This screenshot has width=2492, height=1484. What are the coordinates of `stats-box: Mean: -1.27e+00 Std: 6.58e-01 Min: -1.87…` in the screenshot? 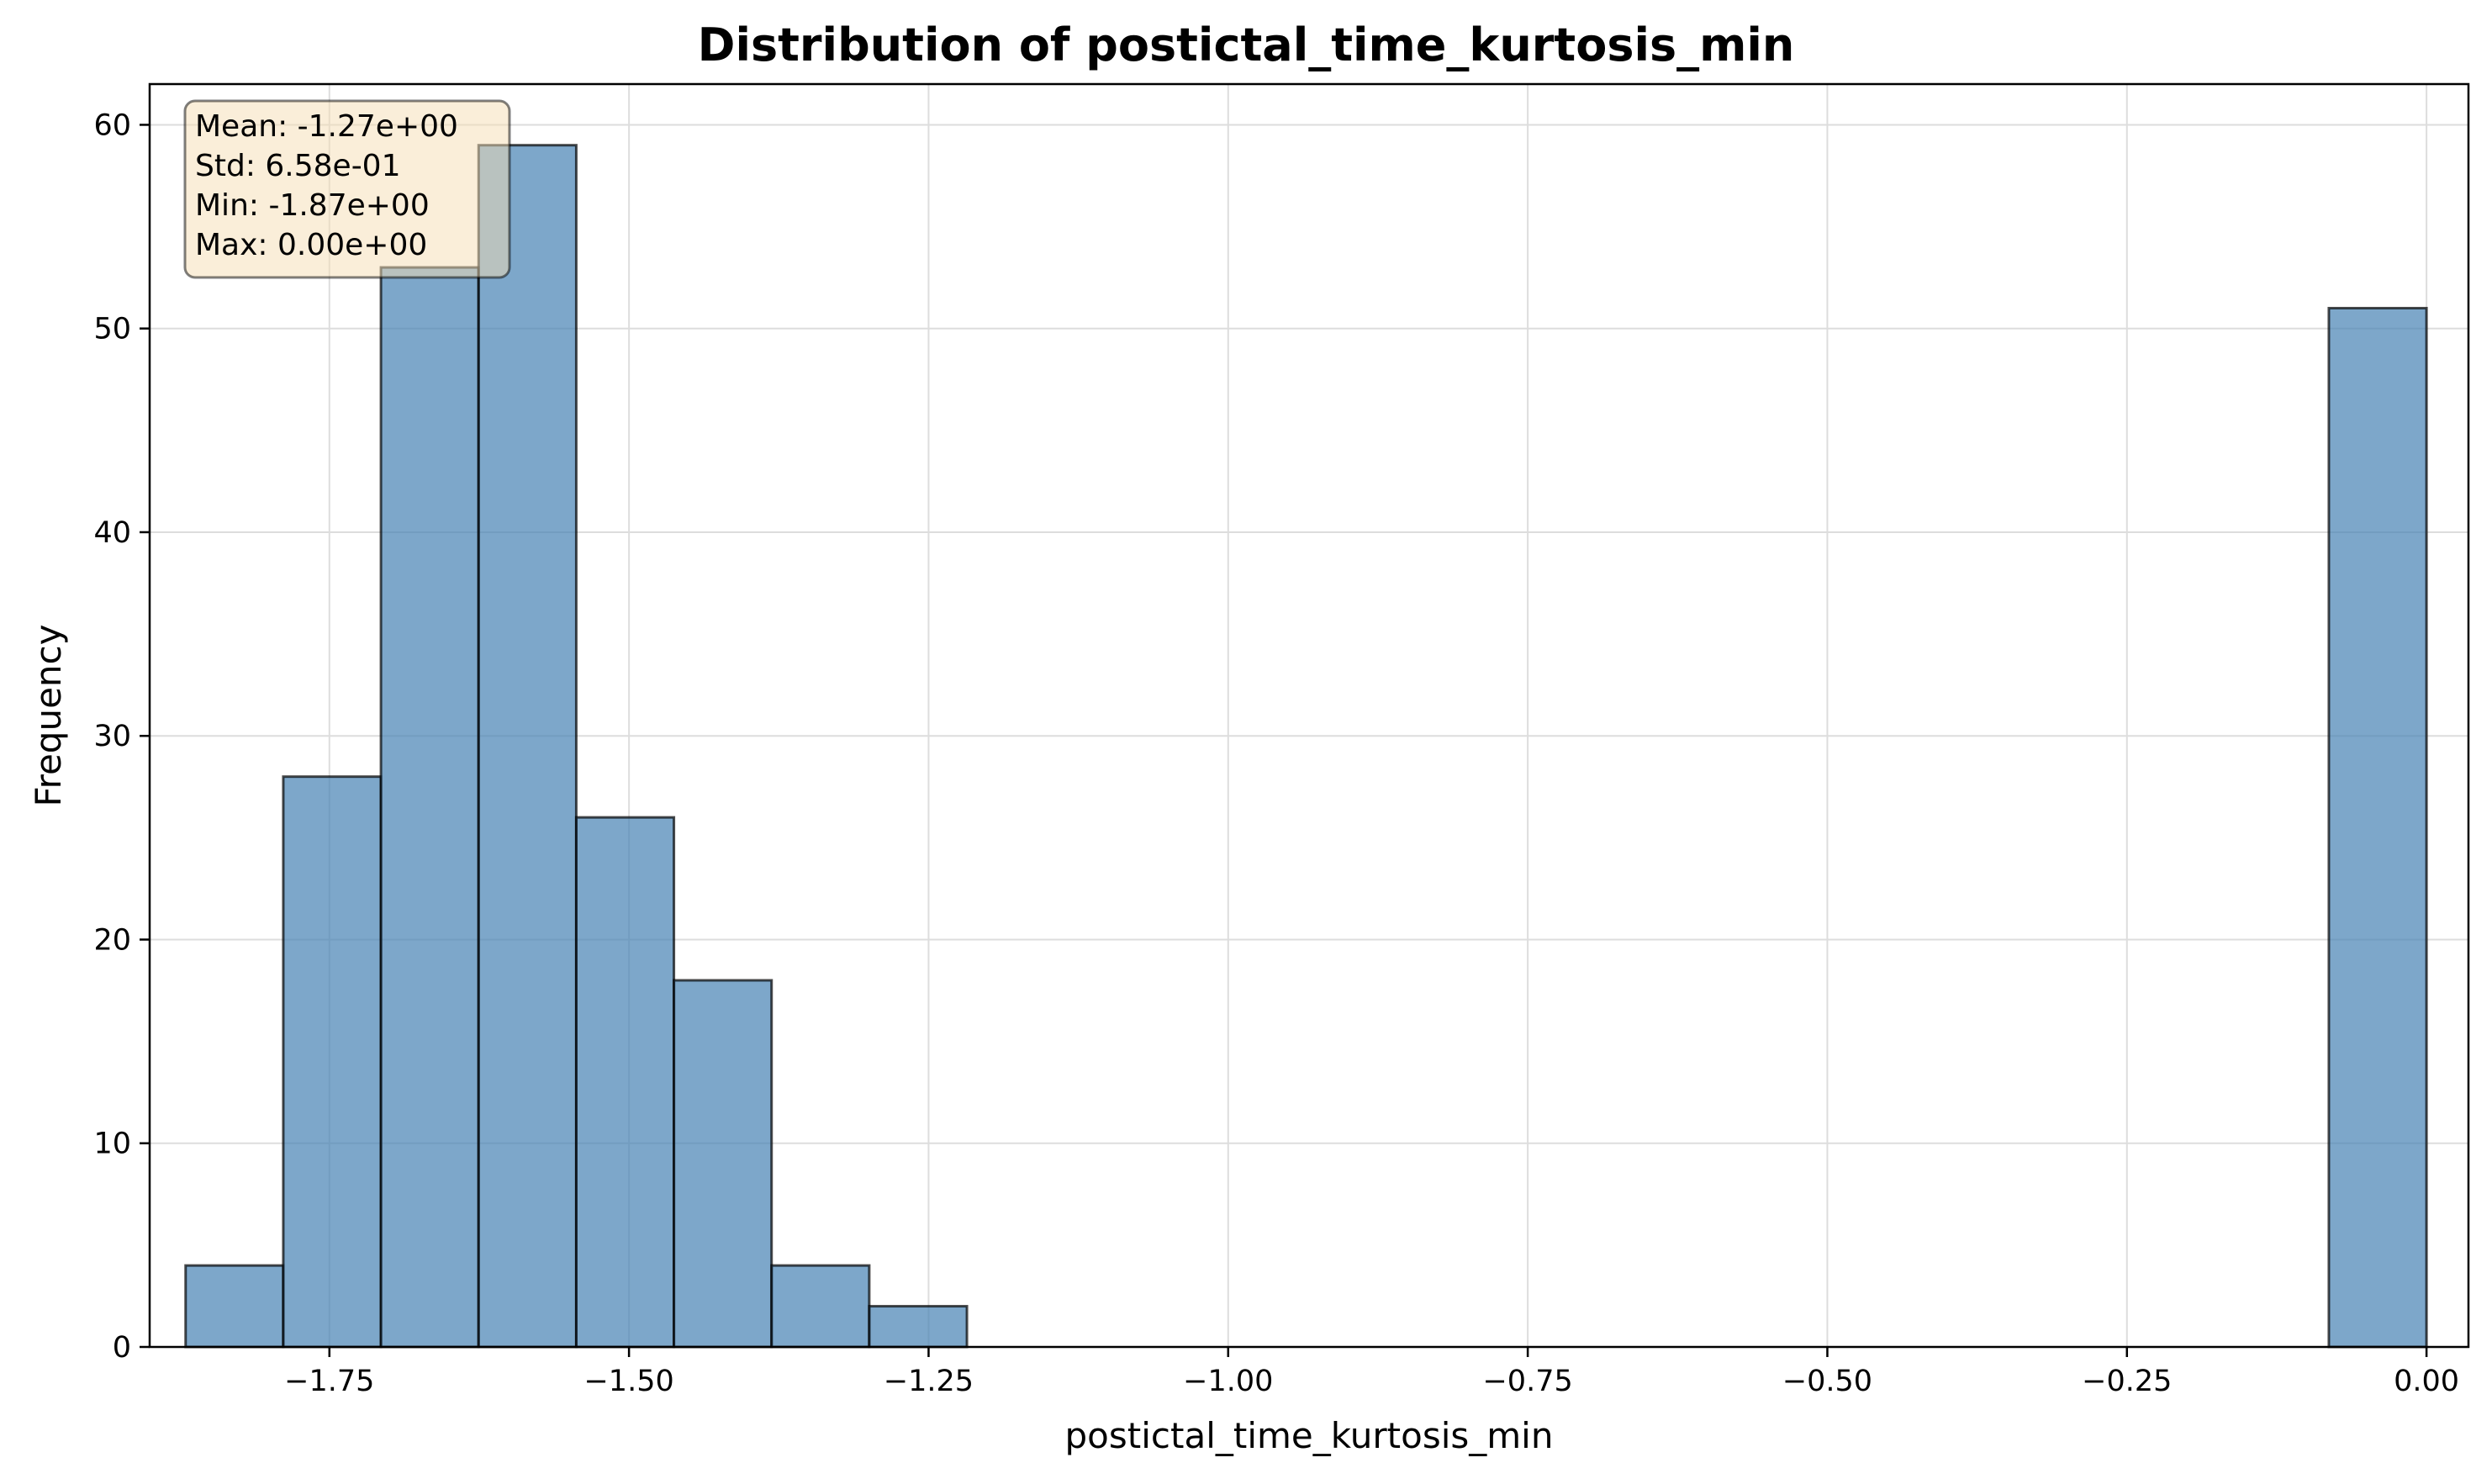 It's located at (347, 189).